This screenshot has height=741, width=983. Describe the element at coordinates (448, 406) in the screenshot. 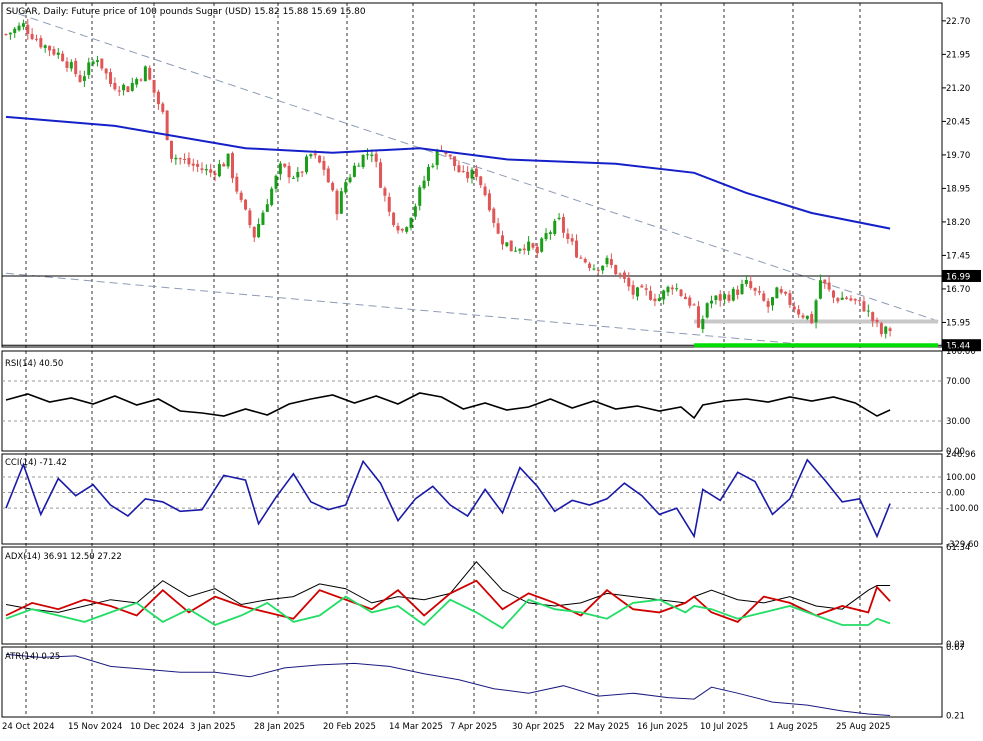

I see `rsi-line` at that location.